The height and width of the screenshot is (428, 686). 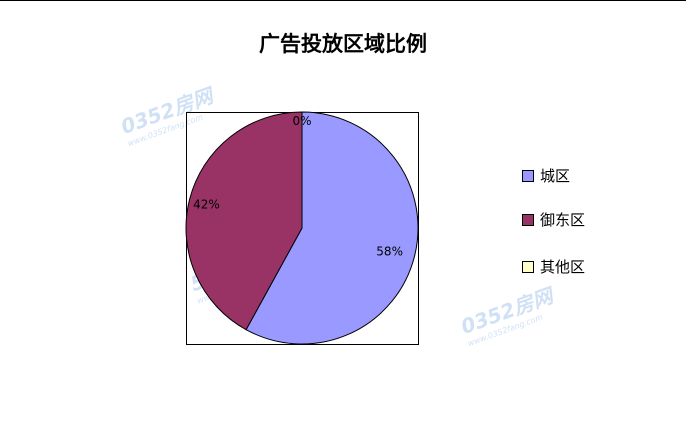 What do you see at coordinates (389, 252) in the screenshot?
I see `data-label-0: 58%` at bounding box center [389, 252].